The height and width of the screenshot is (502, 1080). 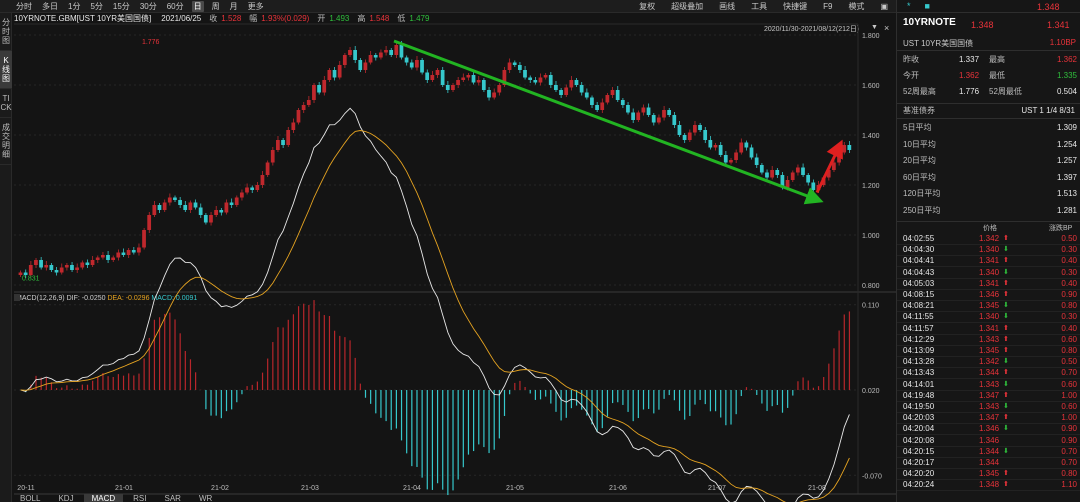 What do you see at coordinates (1066, 193) in the screenshot?
I see `average-value: 1.513` at bounding box center [1066, 193].